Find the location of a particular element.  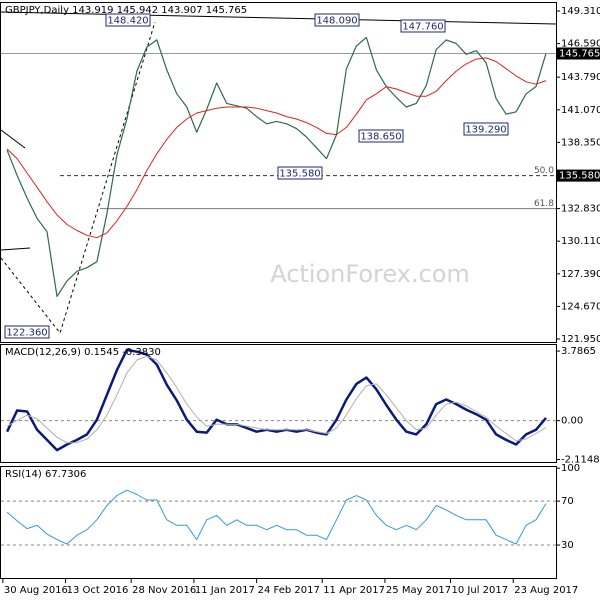

x-tick-label: 28 Nov 2016 is located at coordinates (164, 590).